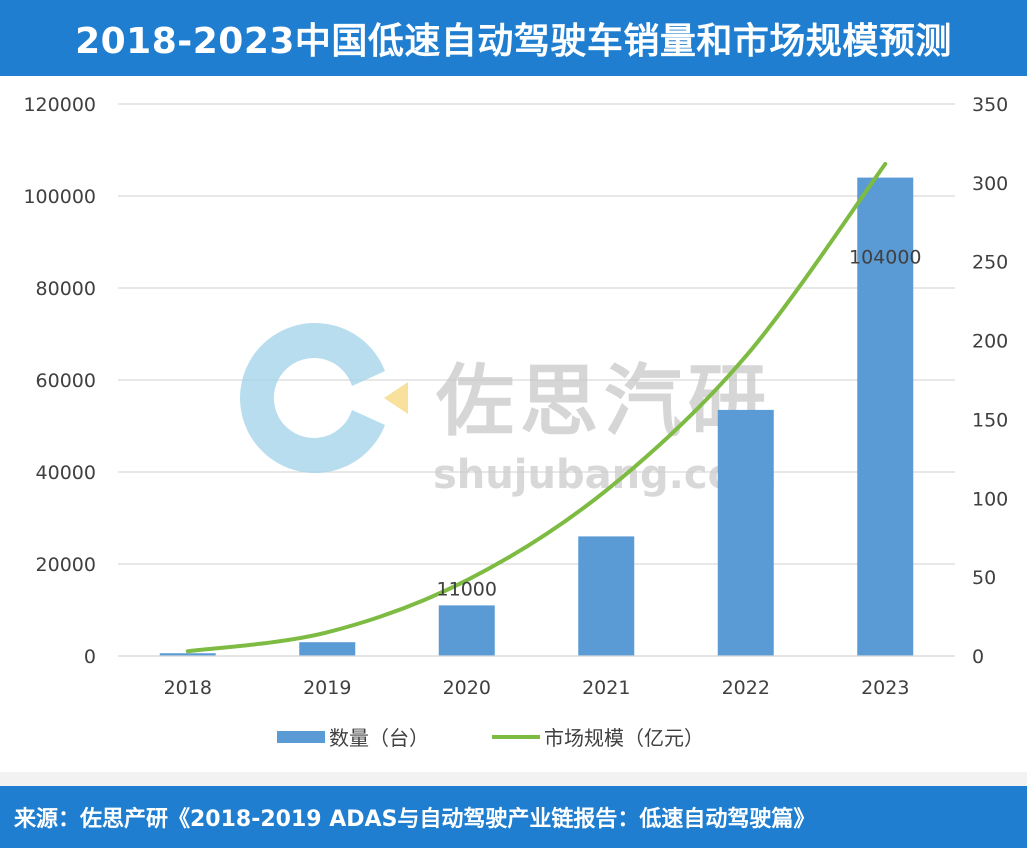 The height and width of the screenshot is (848, 1027). Describe the element at coordinates (990, 263) in the screenshot. I see `y-right-tick-label: 250` at that location.